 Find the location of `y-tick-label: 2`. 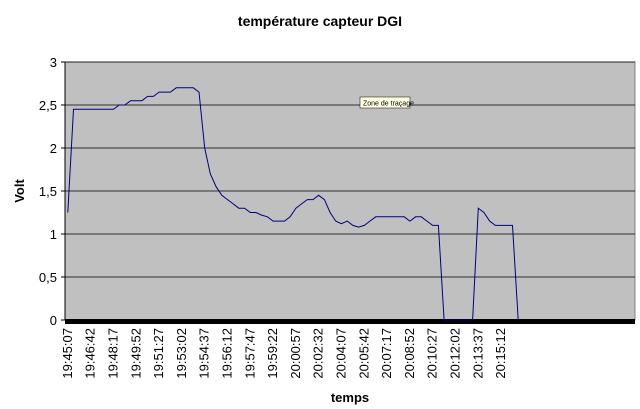

y-tick-label: 2 is located at coordinates (53, 148).